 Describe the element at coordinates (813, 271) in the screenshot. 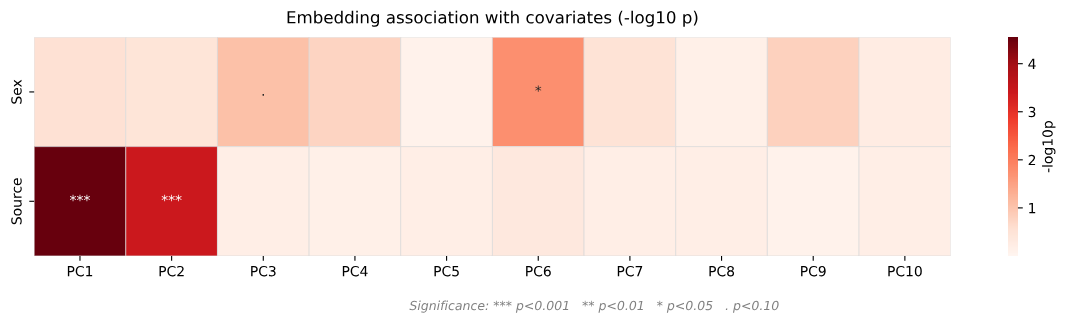

I see `x-tick-label: PC9` at that location.